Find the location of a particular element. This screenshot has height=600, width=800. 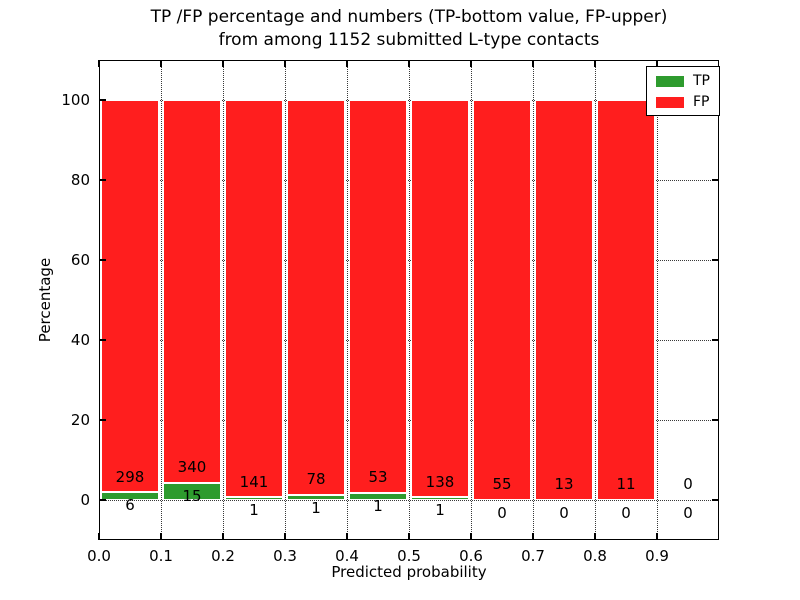

fp-count-label: 13 is located at coordinates (564, 484).